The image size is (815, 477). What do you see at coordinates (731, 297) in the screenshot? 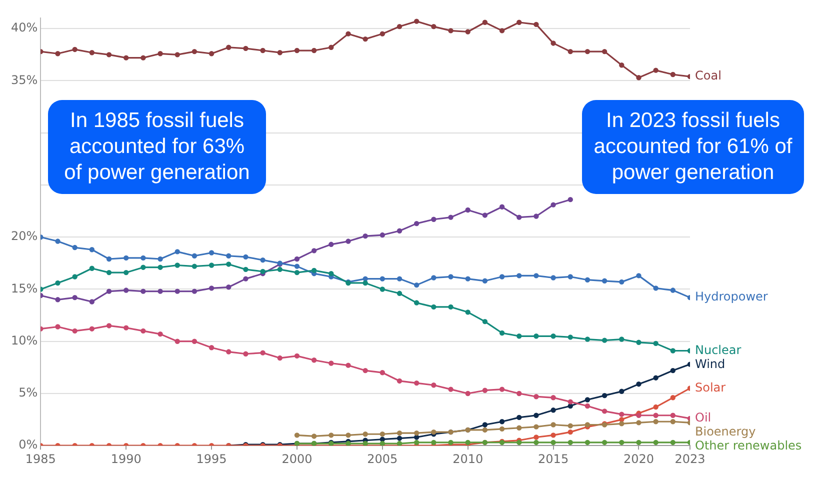
I see `series-label: Hydropower` at bounding box center [731, 297].